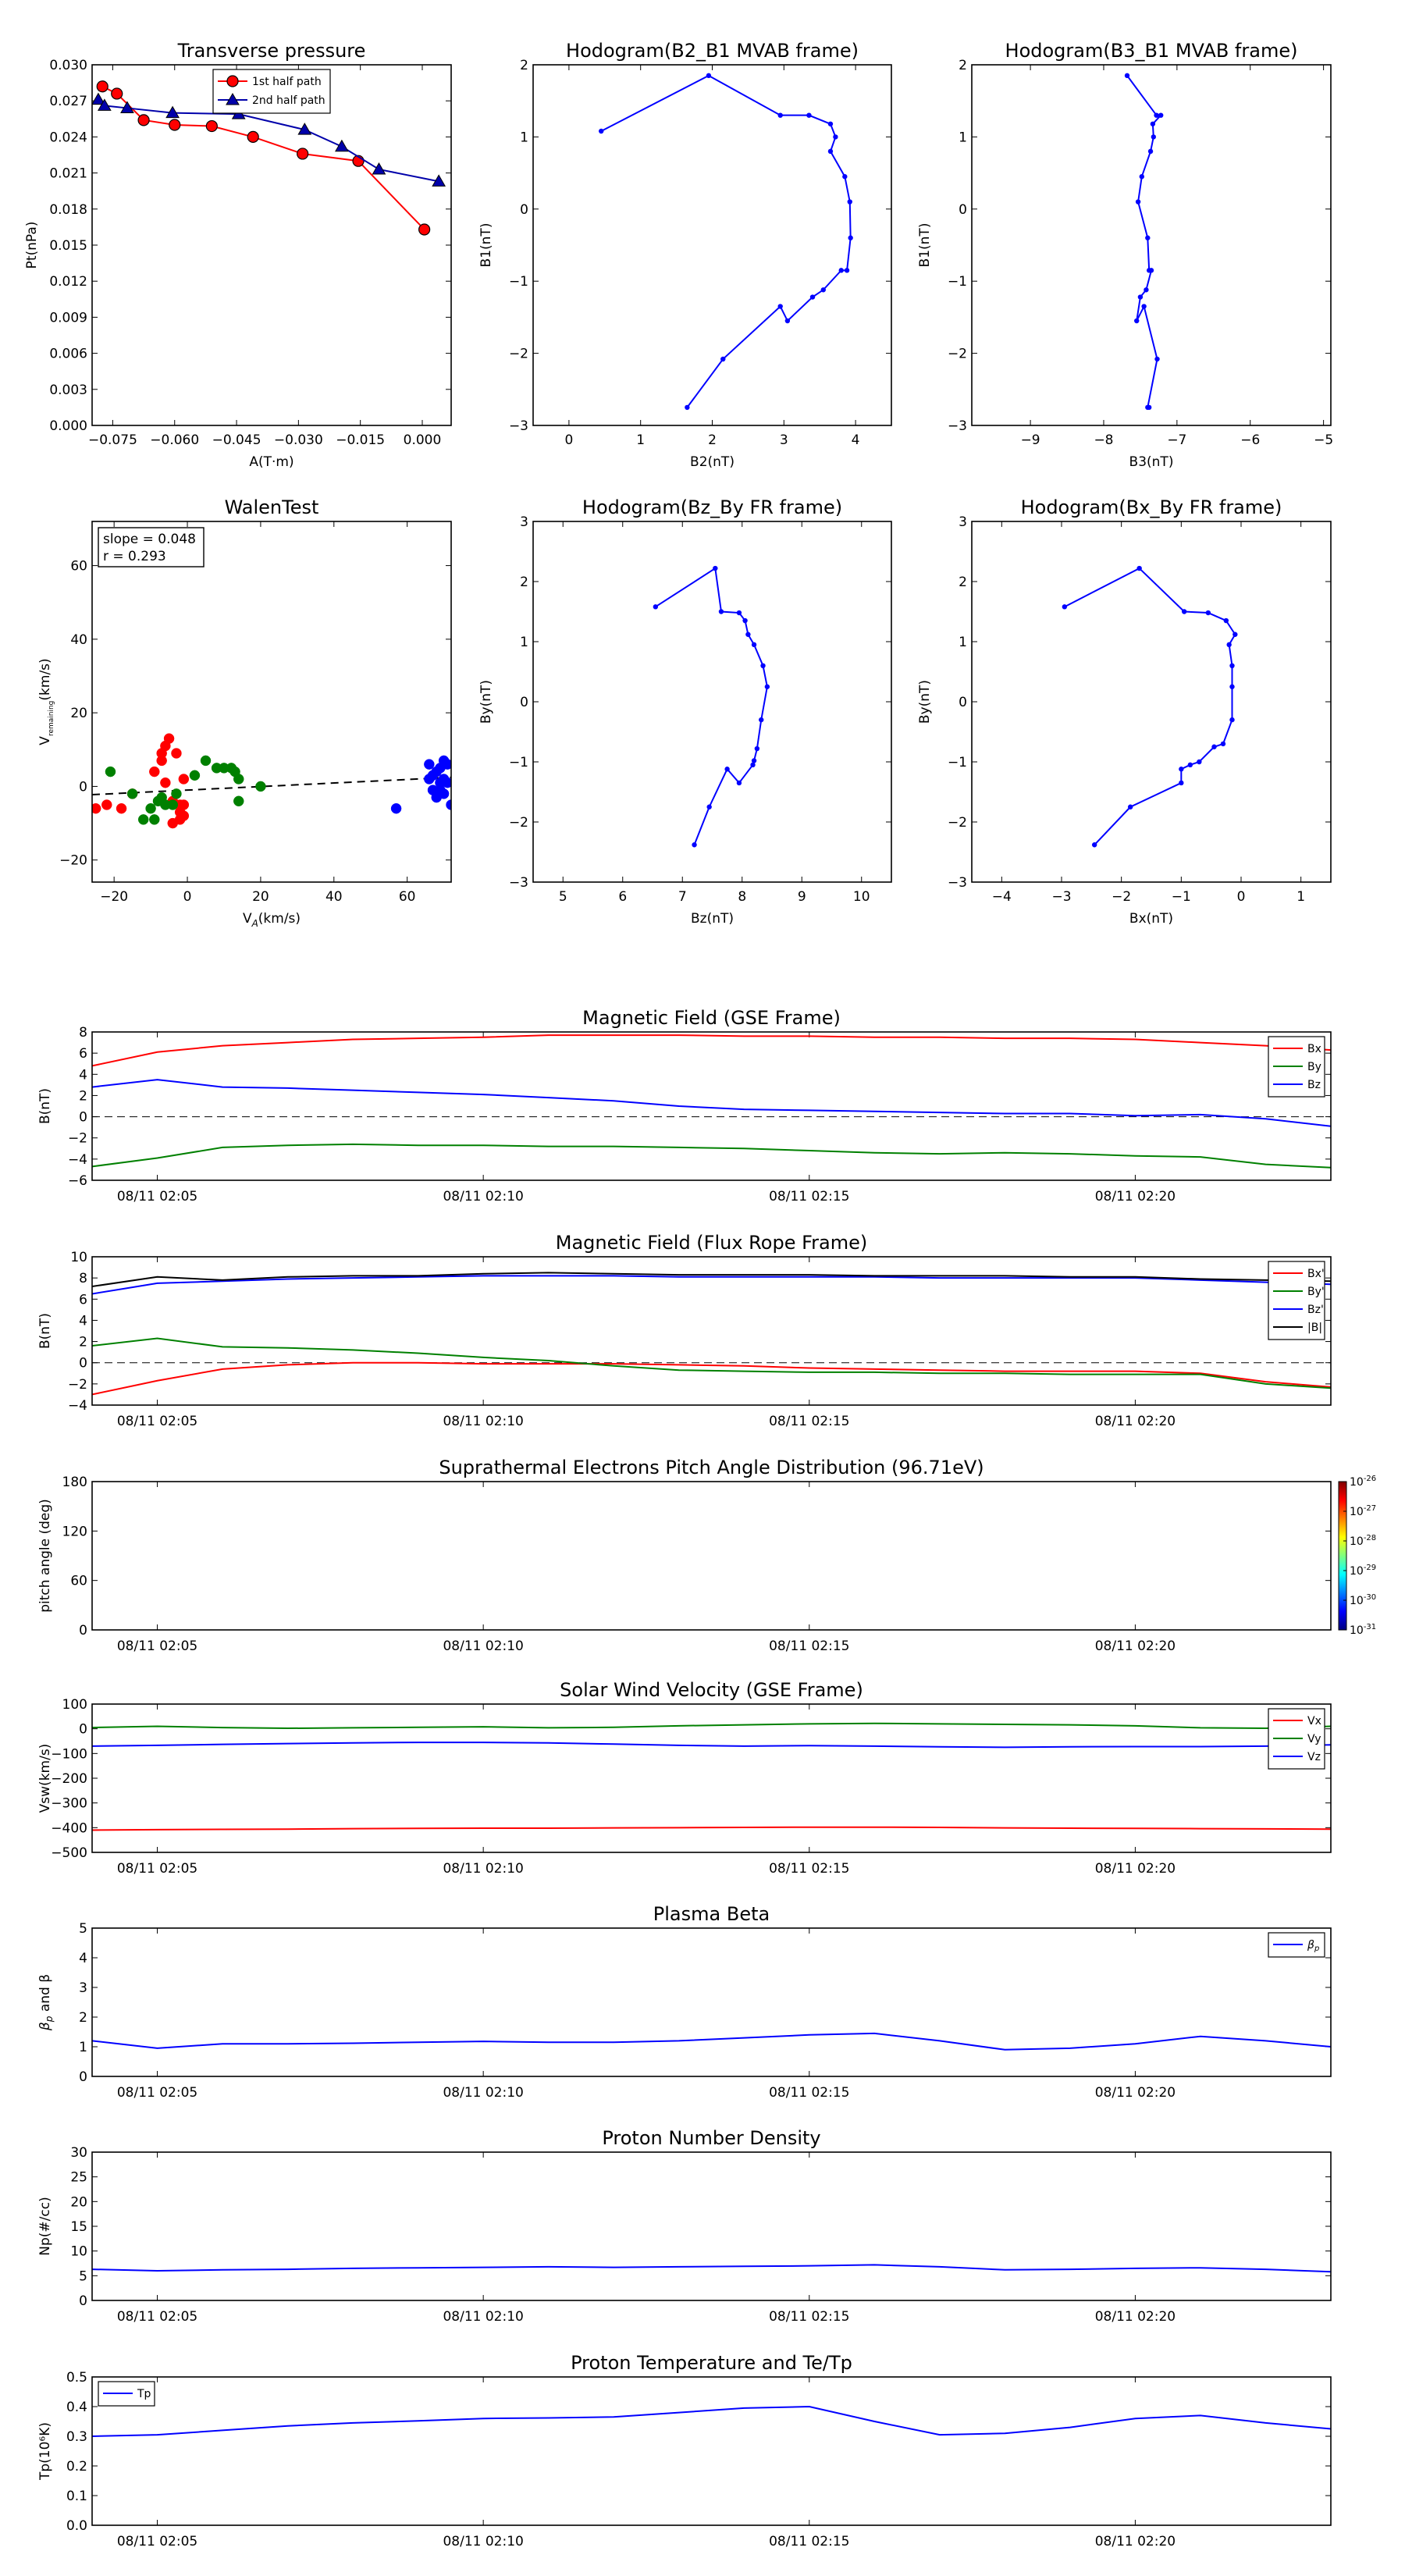  Describe the element at coordinates (713, 51) in the screenshot. I see `chart-title: Hodogram(B2_B1 MVAB frame)` at that location.